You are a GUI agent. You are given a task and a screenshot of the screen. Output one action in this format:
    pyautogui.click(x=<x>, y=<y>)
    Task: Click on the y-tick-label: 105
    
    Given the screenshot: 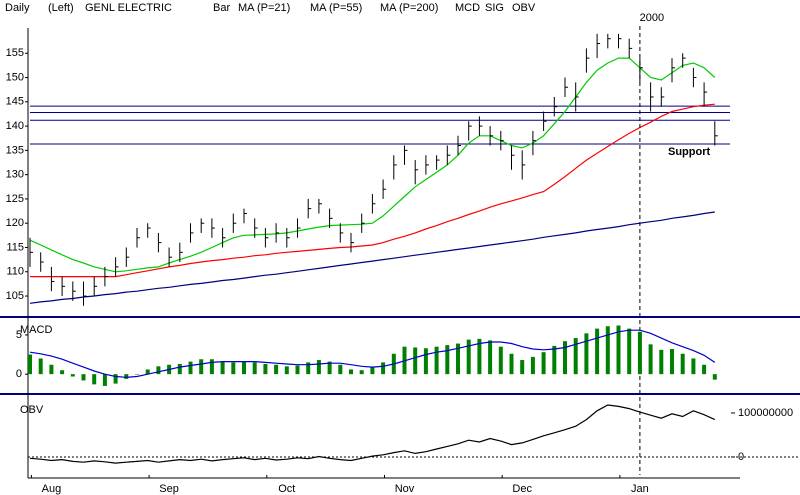 What is the action you would take?
    pyautogui.click(x=15, y=296)
    